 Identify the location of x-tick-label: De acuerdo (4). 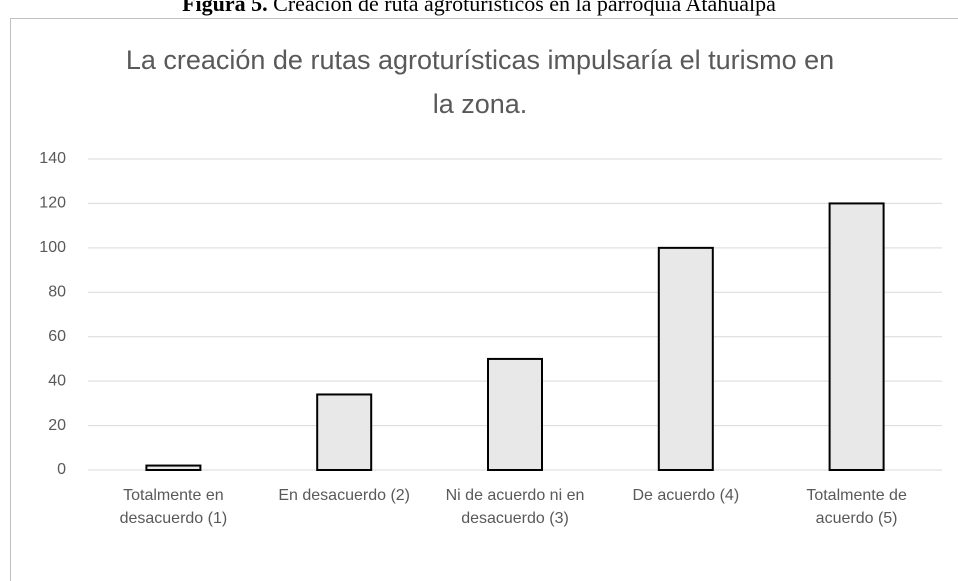
(686, 495).